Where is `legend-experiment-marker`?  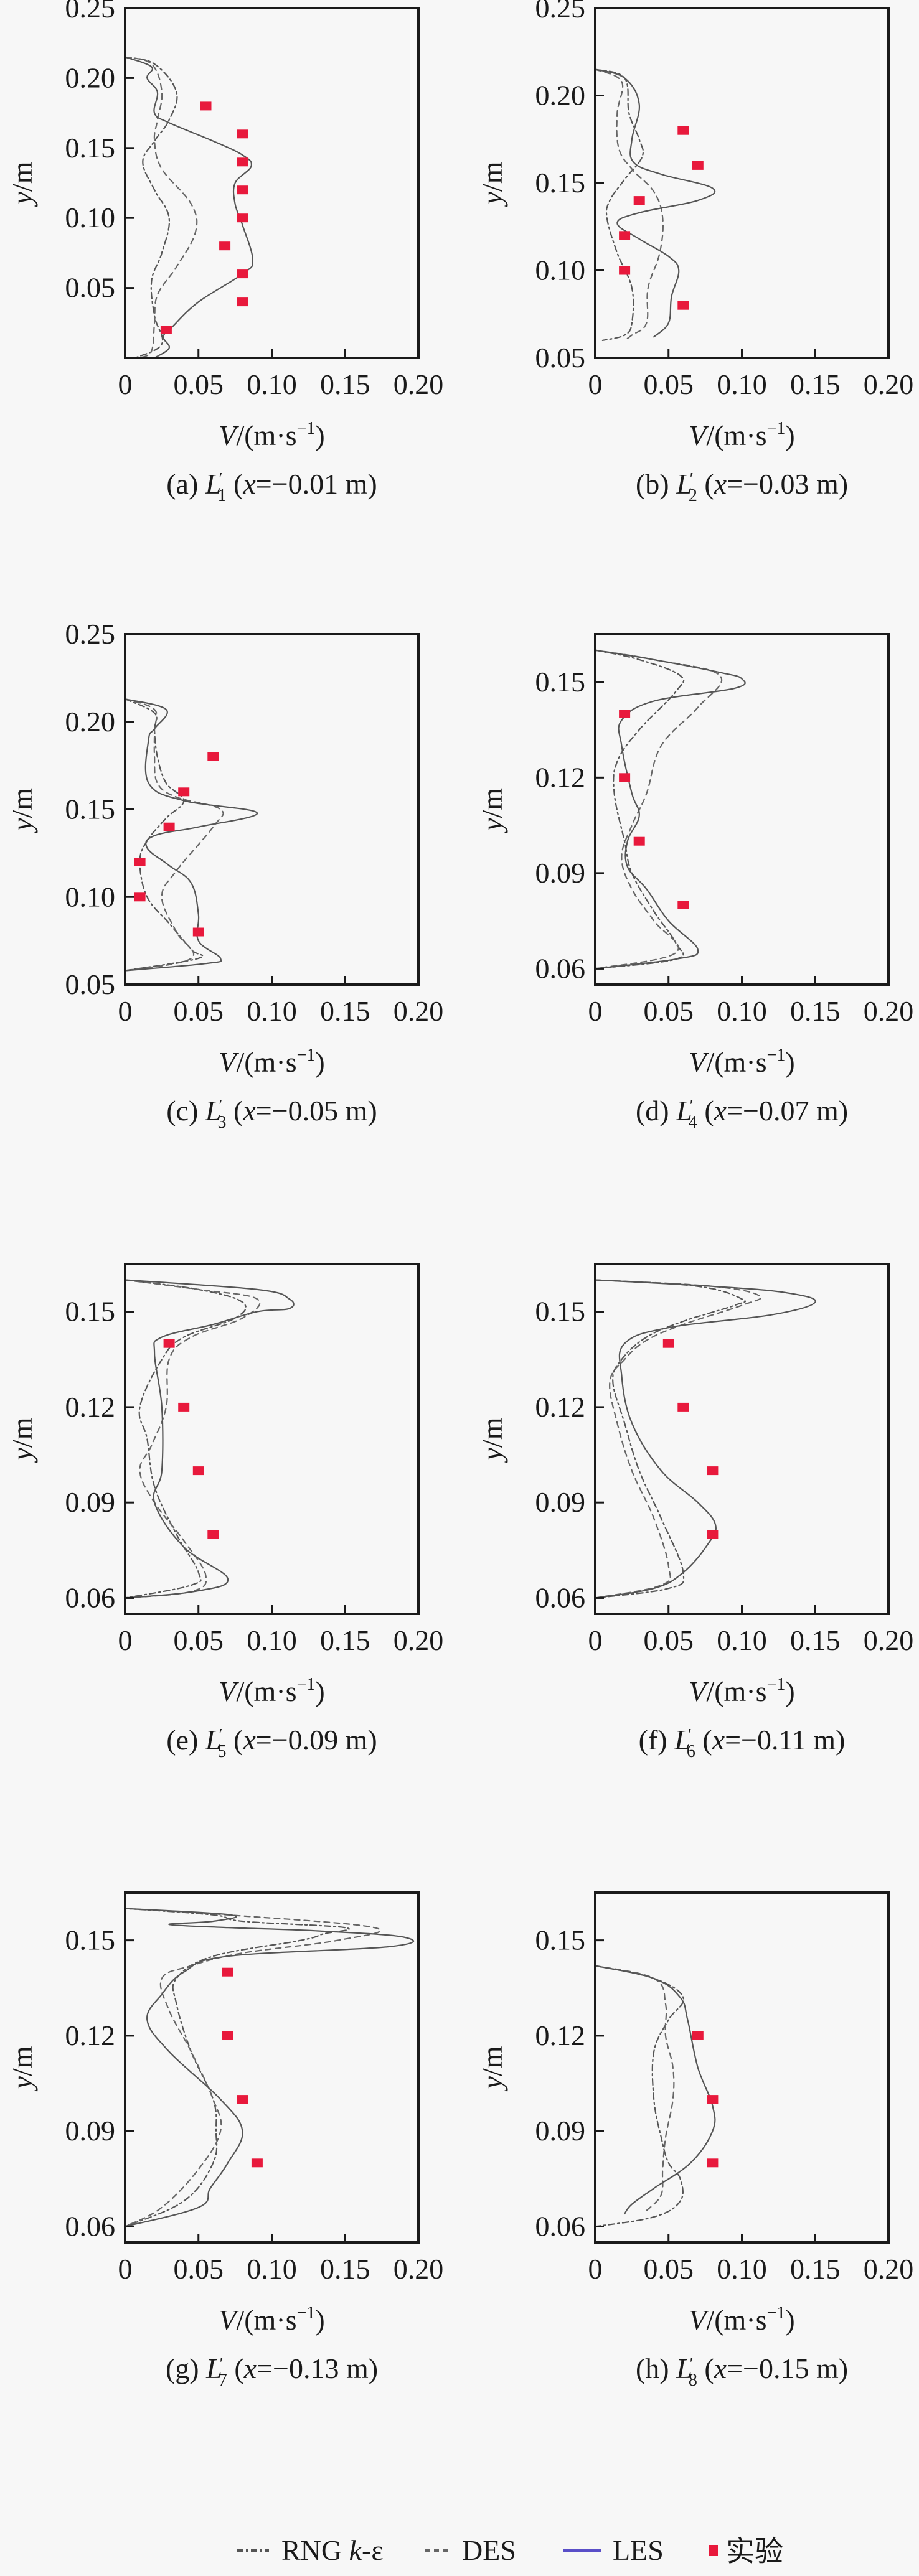
legend-experiment-marker is located at coordinates (713, 2550).